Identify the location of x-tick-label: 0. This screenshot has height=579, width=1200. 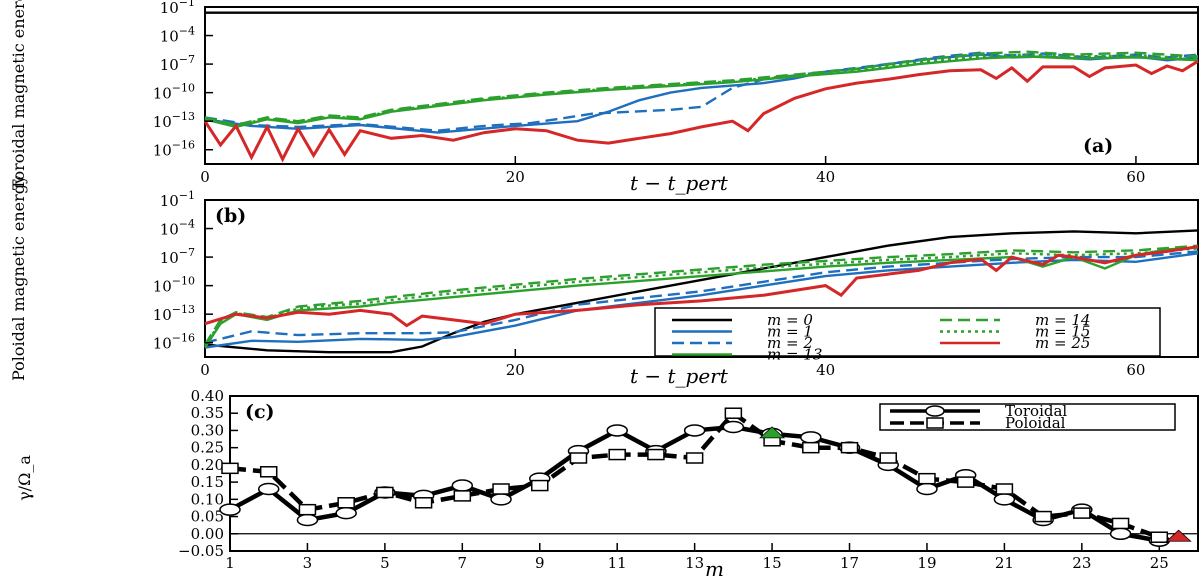
(205, 370).